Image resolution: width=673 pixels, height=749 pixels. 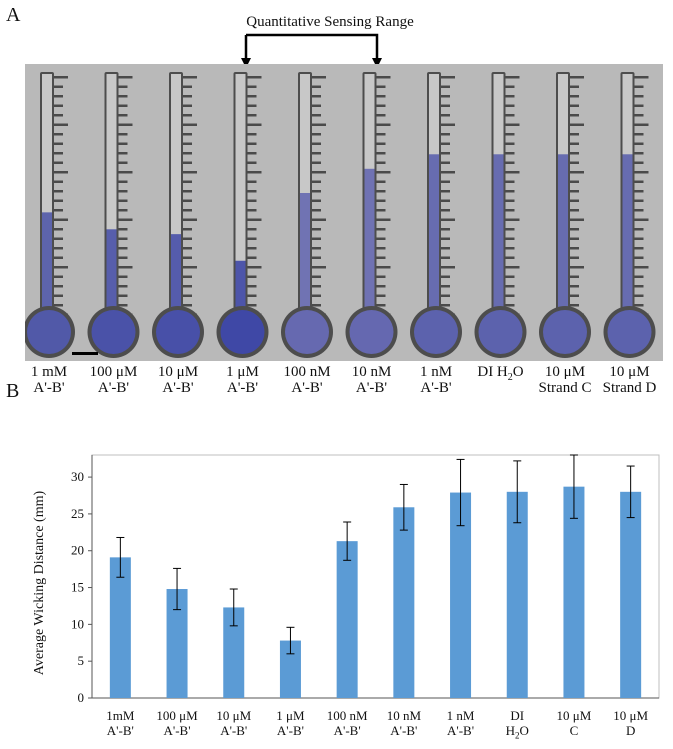 What do you see at coordinates (629, 380) in the screenshot?
I see `sample-label: 10 μM Strand D` at bounding box center [629, 380].